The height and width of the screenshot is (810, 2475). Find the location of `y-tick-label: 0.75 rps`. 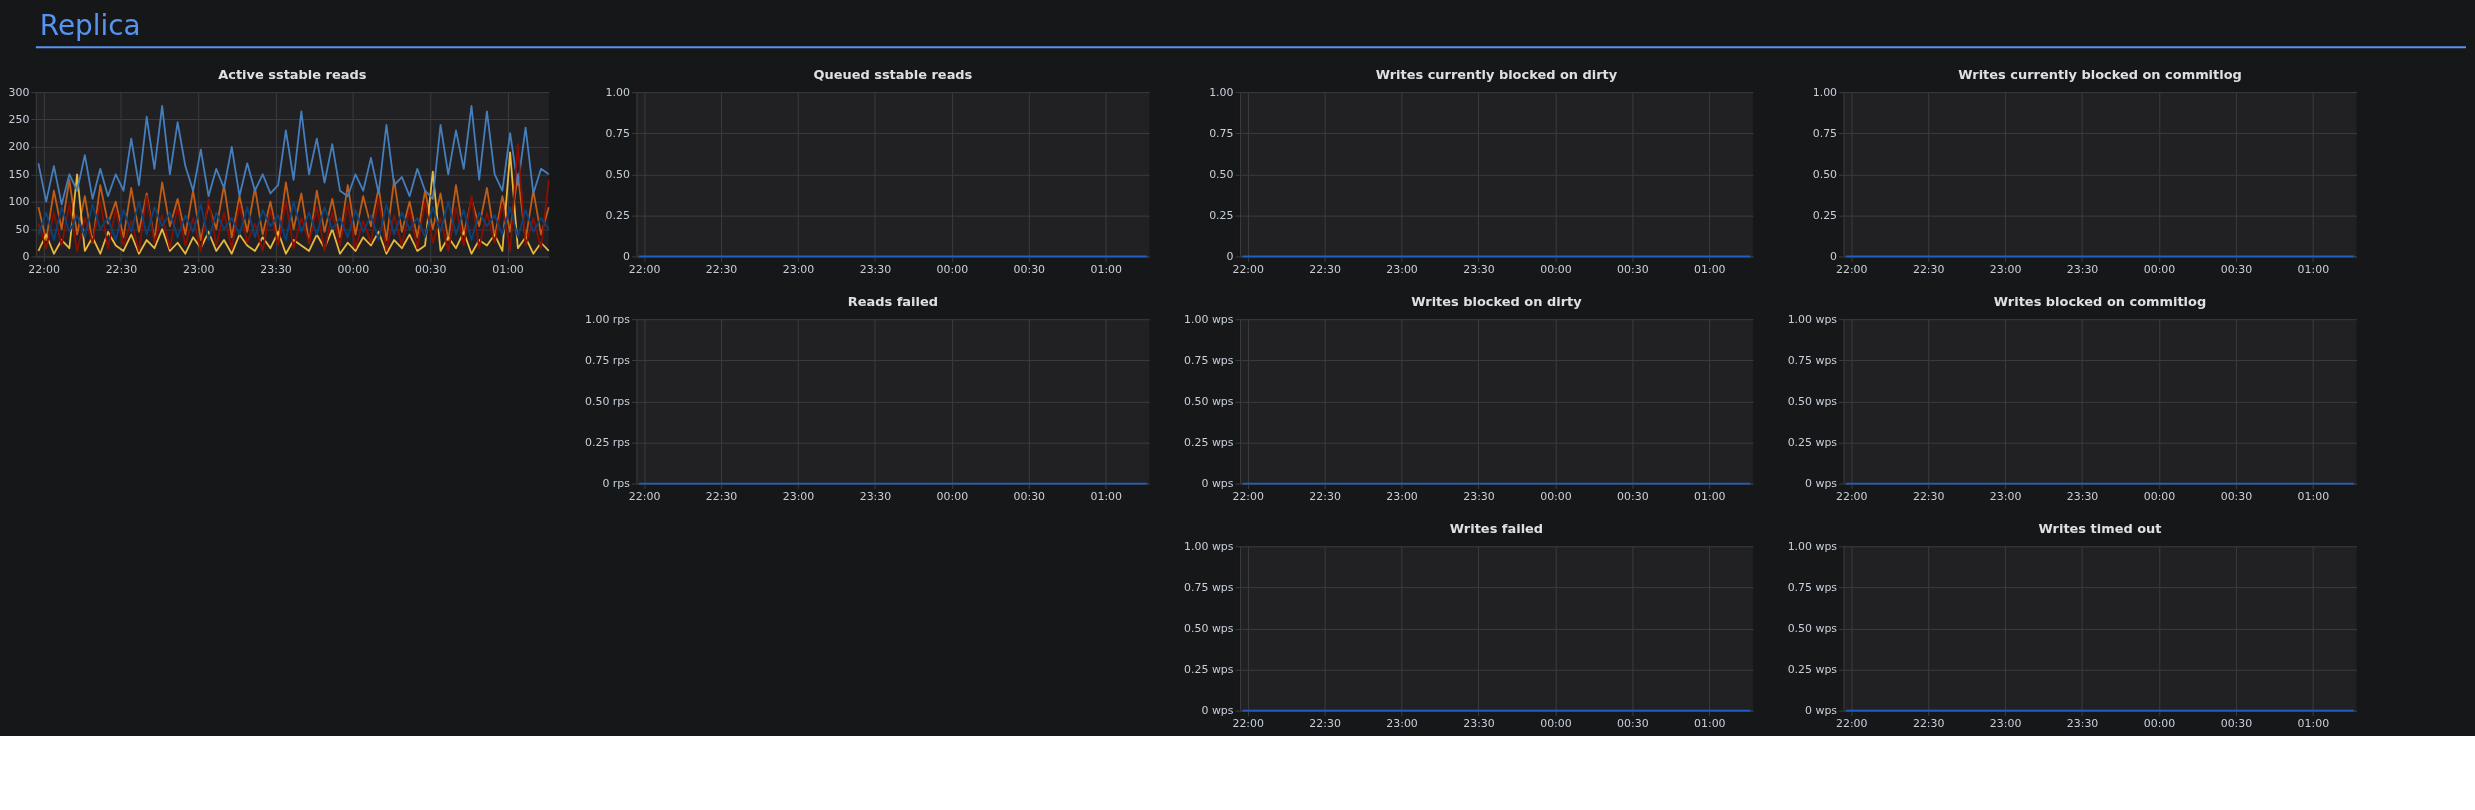

y-tick-label: 0.75 rps is located at coordinates (607, 360).